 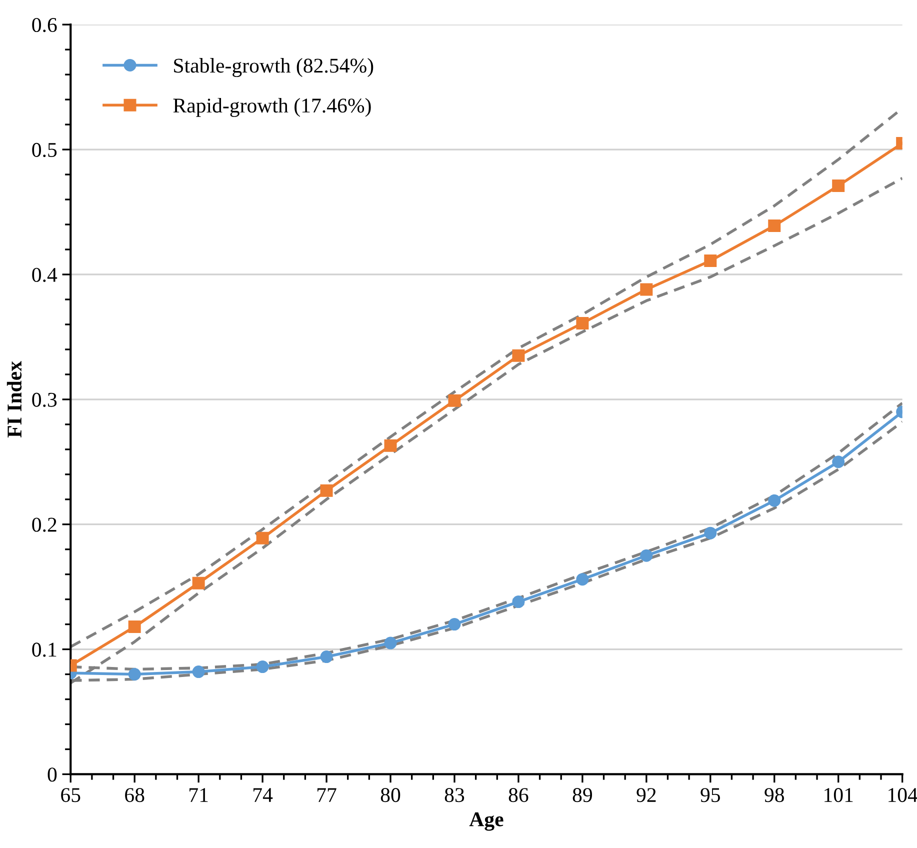 I want to click on x-tick-label: 71, so click(x=199, y=795).